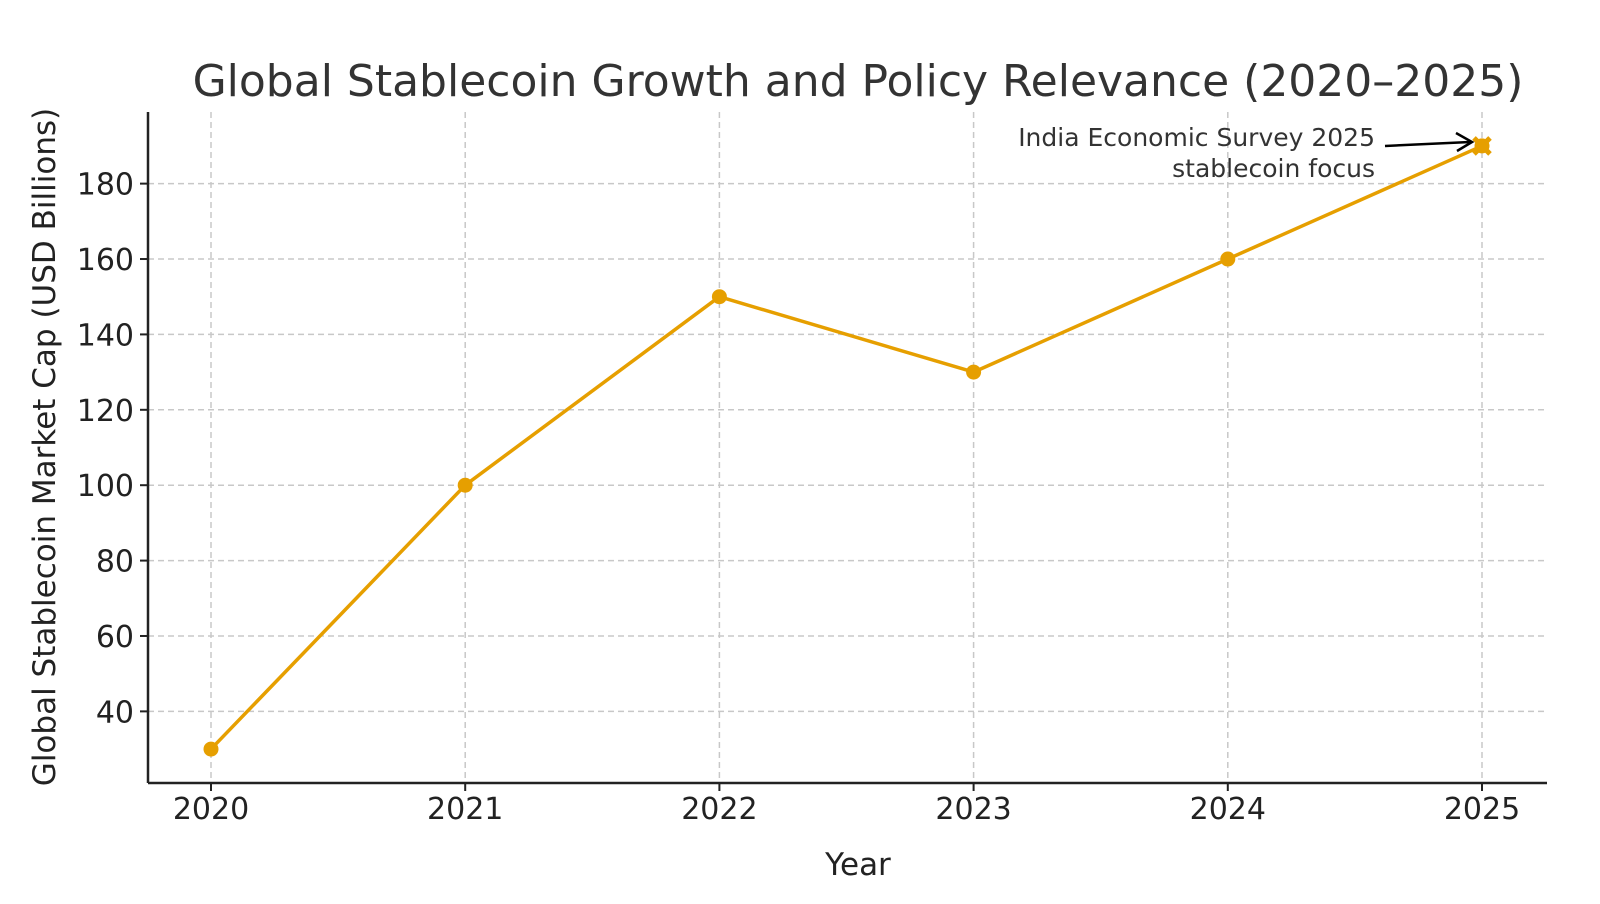  I want to click on highlight-x-marker, so click(1482, 146).